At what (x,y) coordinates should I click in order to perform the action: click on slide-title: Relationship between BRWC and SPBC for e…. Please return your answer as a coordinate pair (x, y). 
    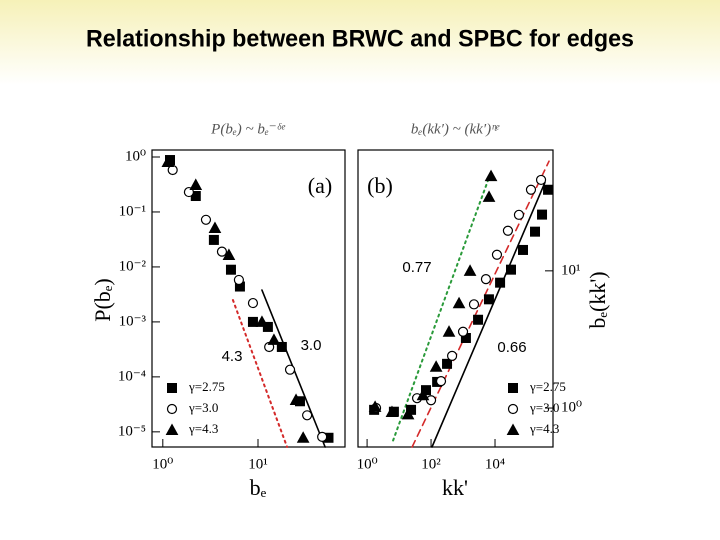
    Looking at the image, I should click on (360, 38).